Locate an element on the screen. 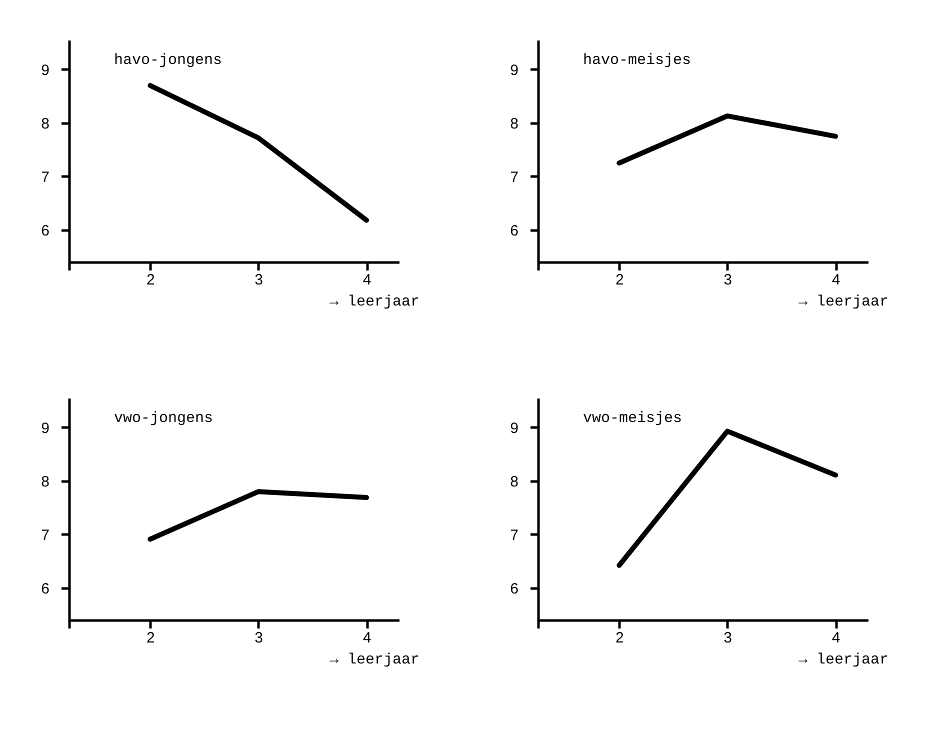  text: vwo-jongens is located at coordinates (164, 418).